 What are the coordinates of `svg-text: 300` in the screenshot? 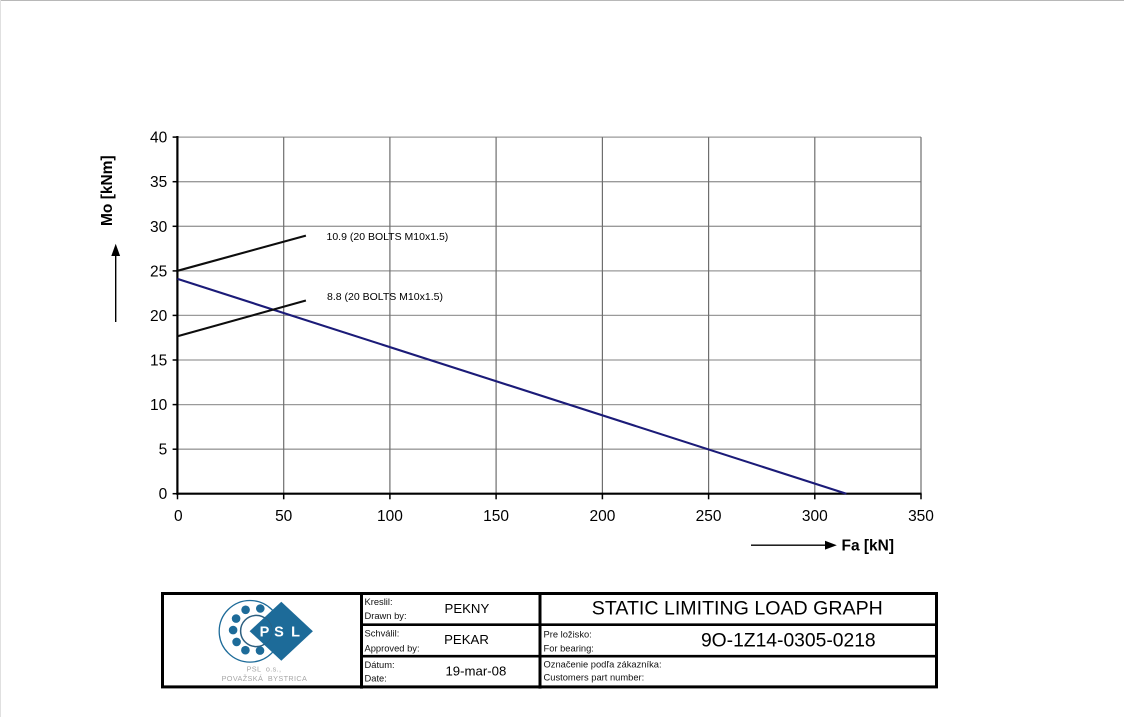 It's located at (815, 516).